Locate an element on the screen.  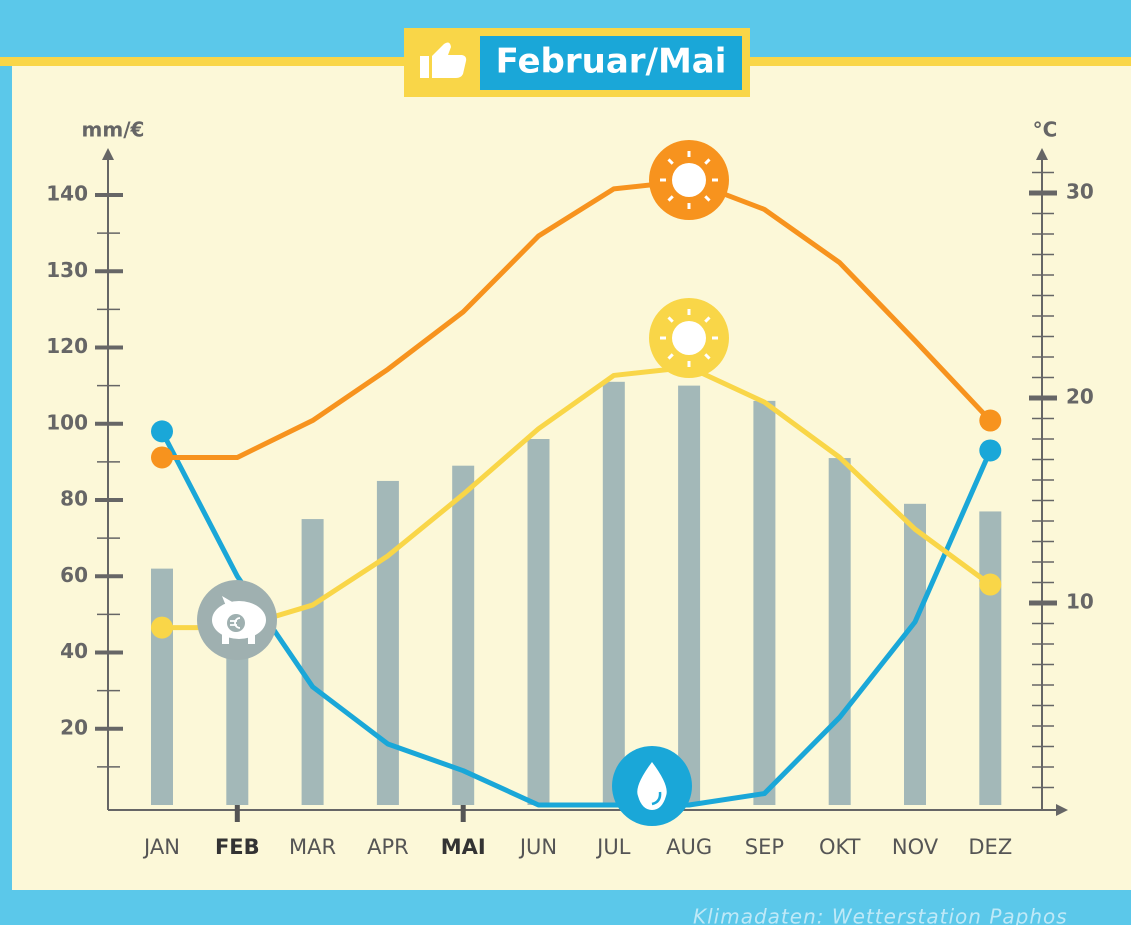
y-tick-label: 40 is located at coordinates (74, 651).